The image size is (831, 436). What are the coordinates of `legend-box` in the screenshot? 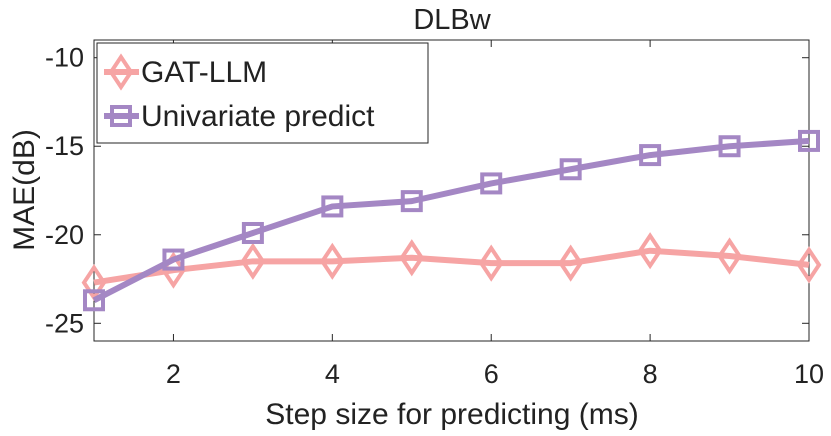 It's located at (262, 93).